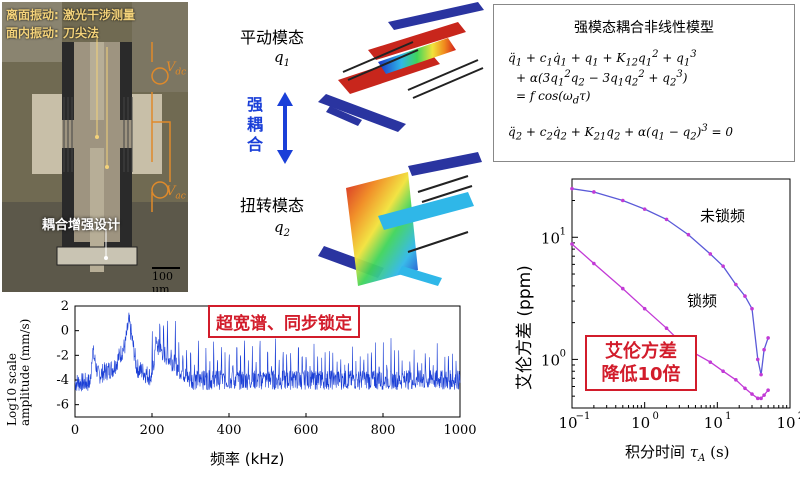  I want to click on translation-mode-shape, so click(401, 67).